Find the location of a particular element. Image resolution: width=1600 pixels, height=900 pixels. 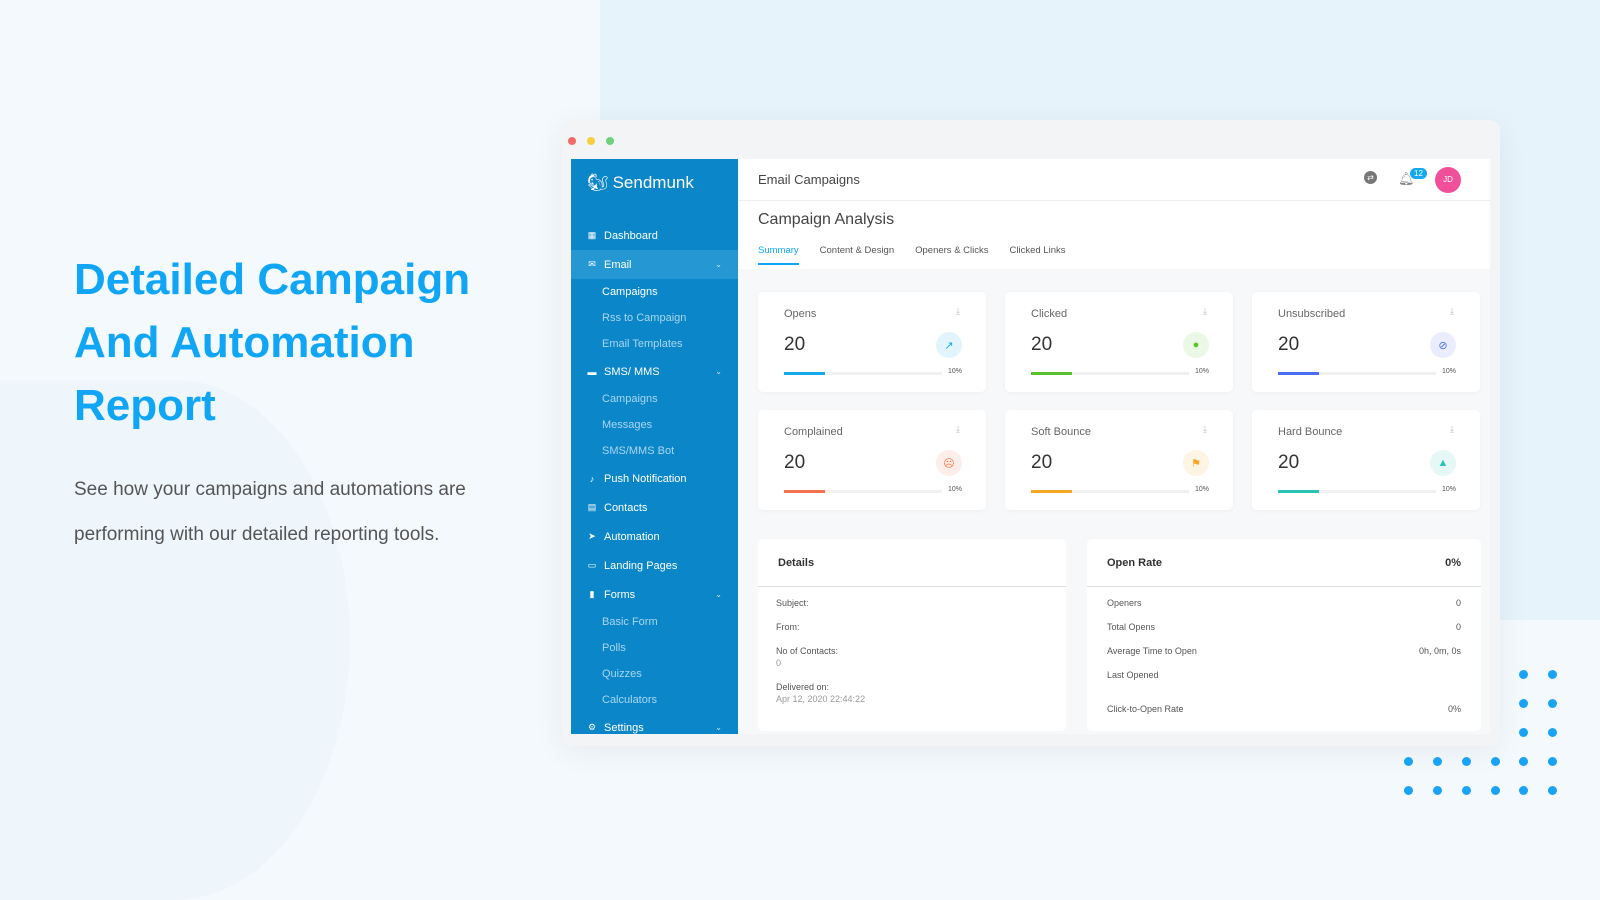

sidebar-subitem: Quizzes is located at coordinates (622, 674).